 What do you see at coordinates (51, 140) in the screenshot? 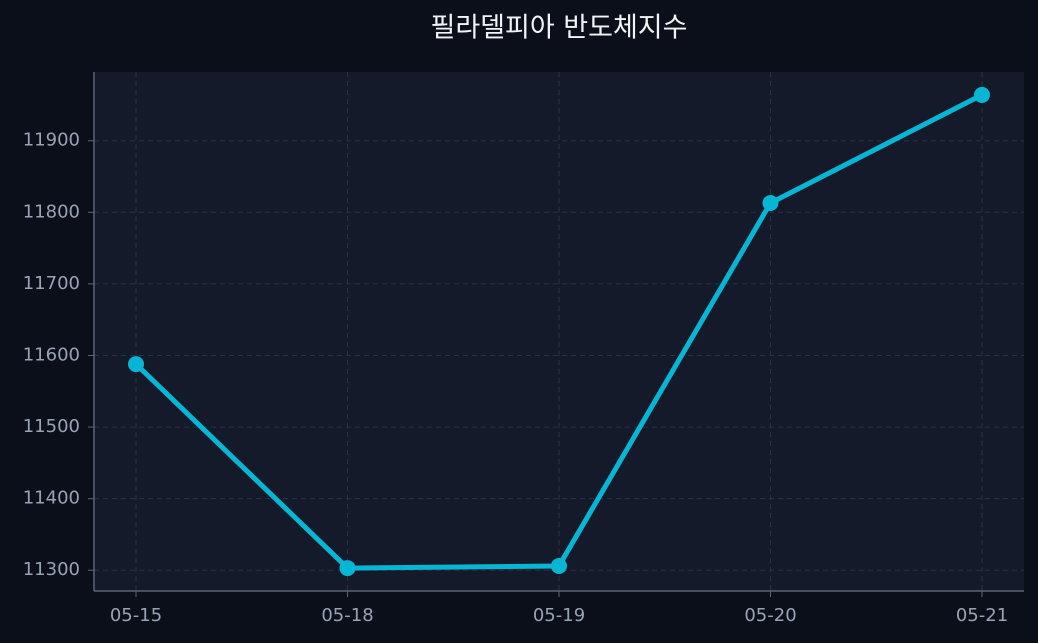
I see `y-tick-label: 11900` at bounding box center [51, 140].